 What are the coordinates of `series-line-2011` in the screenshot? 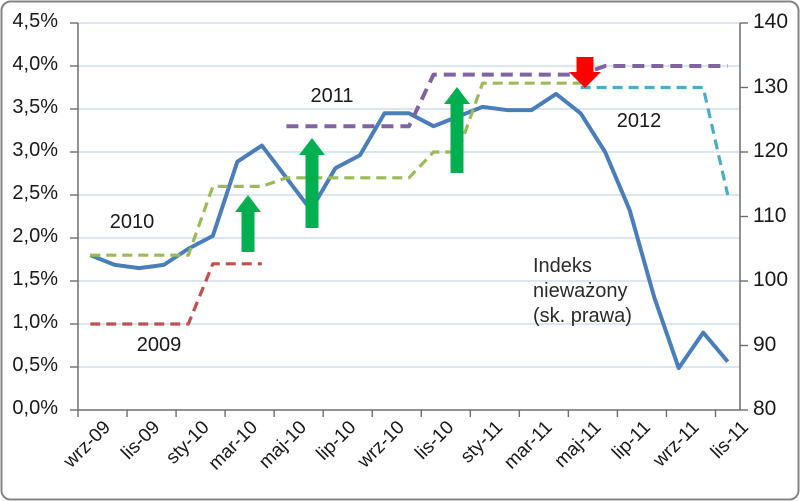 It's located at (507, 96).